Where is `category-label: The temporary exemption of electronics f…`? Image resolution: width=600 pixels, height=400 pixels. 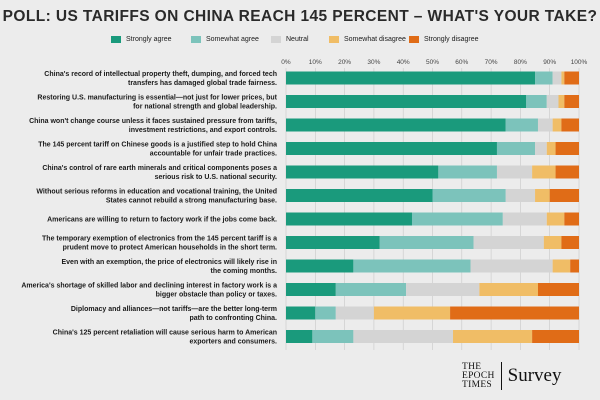 category-label: The temporary exemption of electronics f… is located at coordinates (159, 239).